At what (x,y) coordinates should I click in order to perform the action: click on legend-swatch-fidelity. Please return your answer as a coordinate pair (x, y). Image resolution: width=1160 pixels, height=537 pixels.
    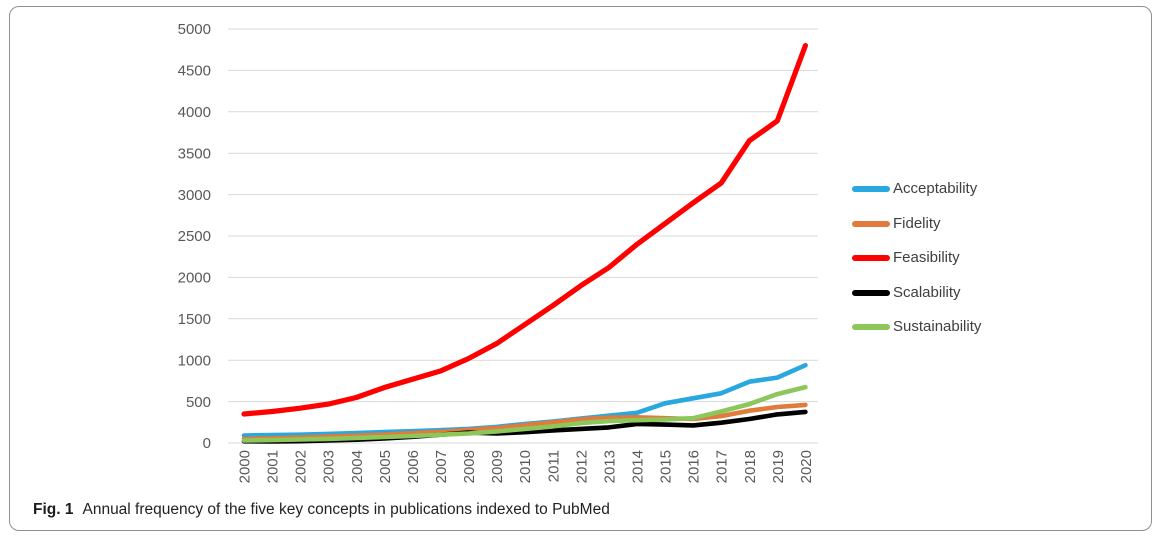
    Looking at the image, I should click on (871, 223).